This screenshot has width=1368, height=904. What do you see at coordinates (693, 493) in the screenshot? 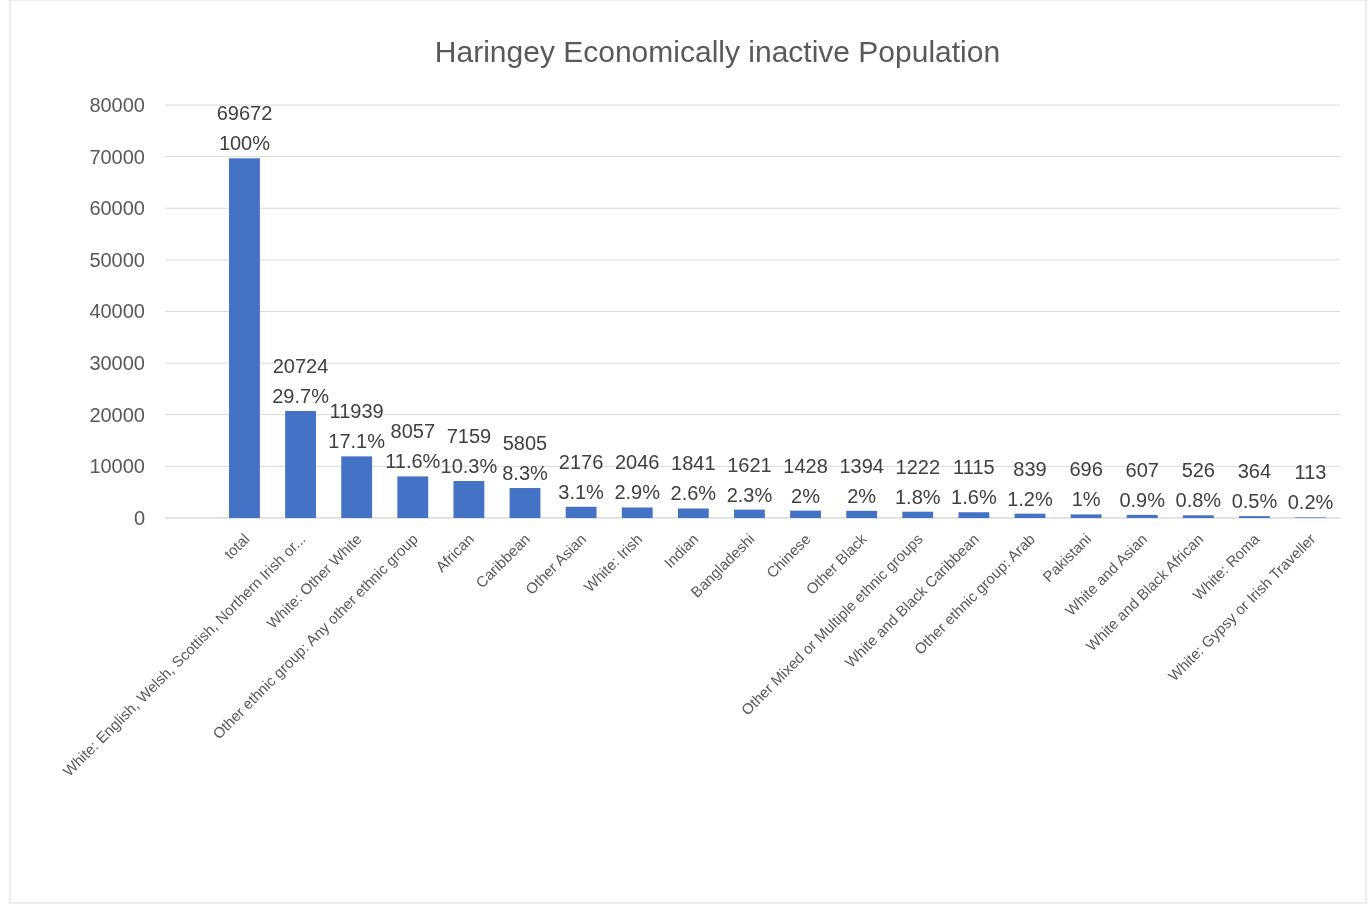
I see `annotation: 2.6%` at bounding box center [693, 493].